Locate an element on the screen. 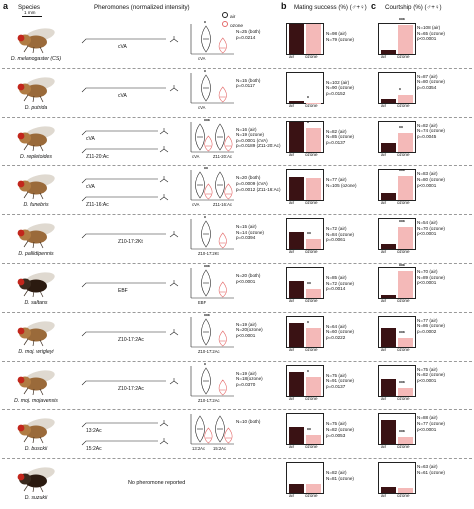 The width and height of the screenshot is (474, 509). courtship-stat: N=77 (ozone) is located at coordinates (431, 423).